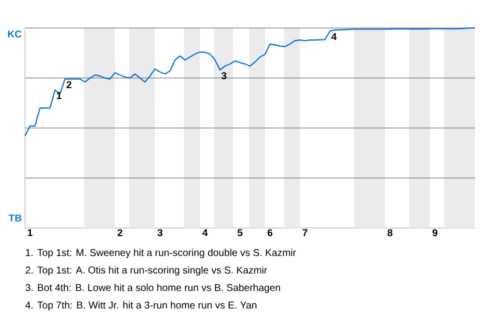 The height and width of the screenshot is (320, 480). Describe the element at coordinates (435, 232) in the screenshot. I see `x-tick-label: 9` at that location.